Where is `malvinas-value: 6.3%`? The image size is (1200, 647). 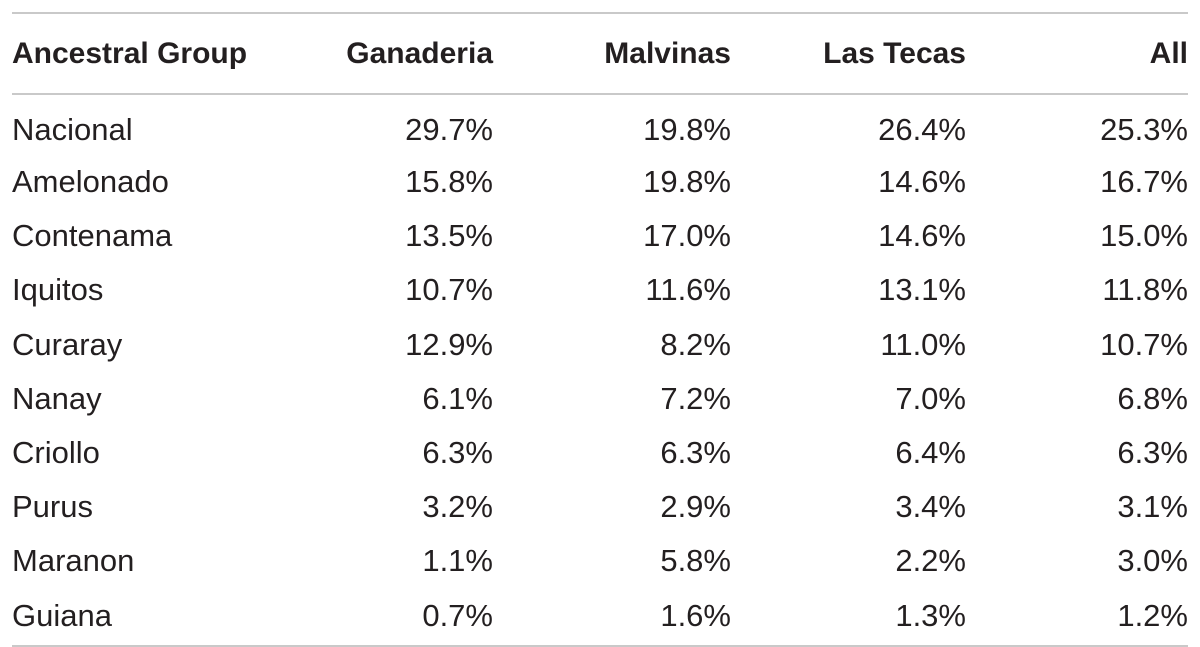
malvinas-value: 6.3% is located at coordinates (695, 453).